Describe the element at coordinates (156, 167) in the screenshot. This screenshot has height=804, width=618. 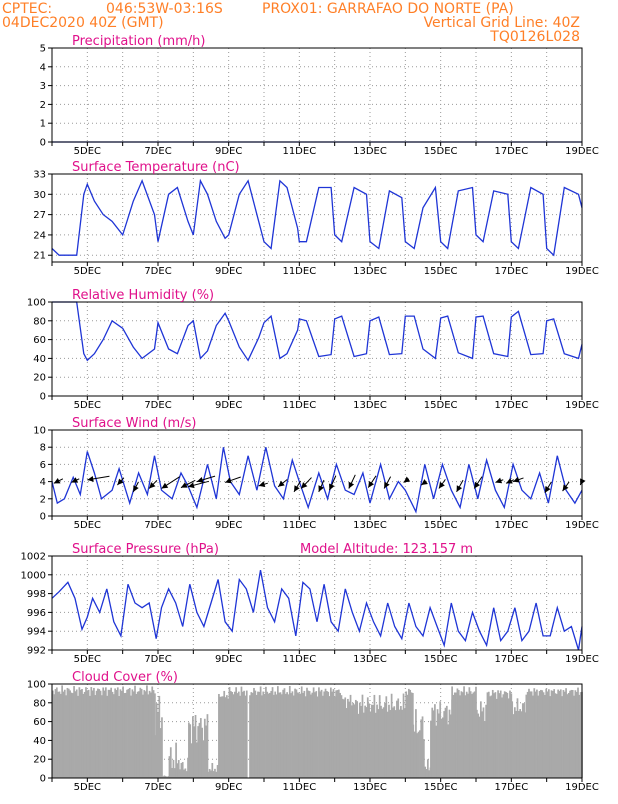
I see `surface-temperature-title: Surface Temperature (nC)` at that location.